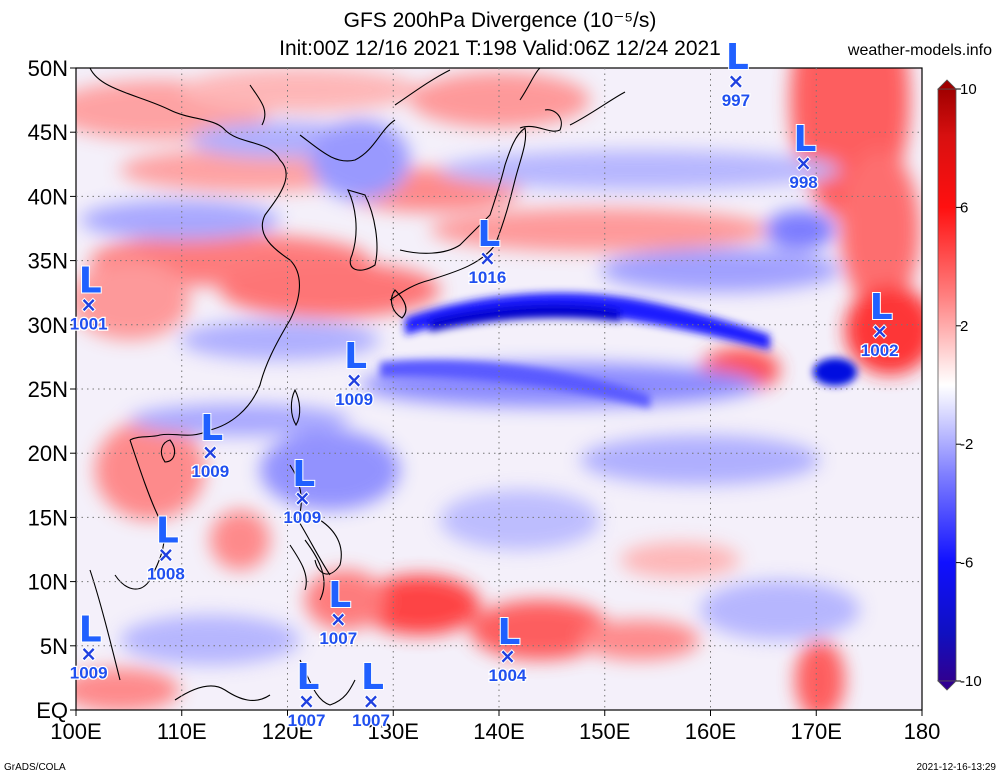 The width and height of the screenshot is (1000, 779). I want to click on site-credit: weather-models.info, so click(919, 50).